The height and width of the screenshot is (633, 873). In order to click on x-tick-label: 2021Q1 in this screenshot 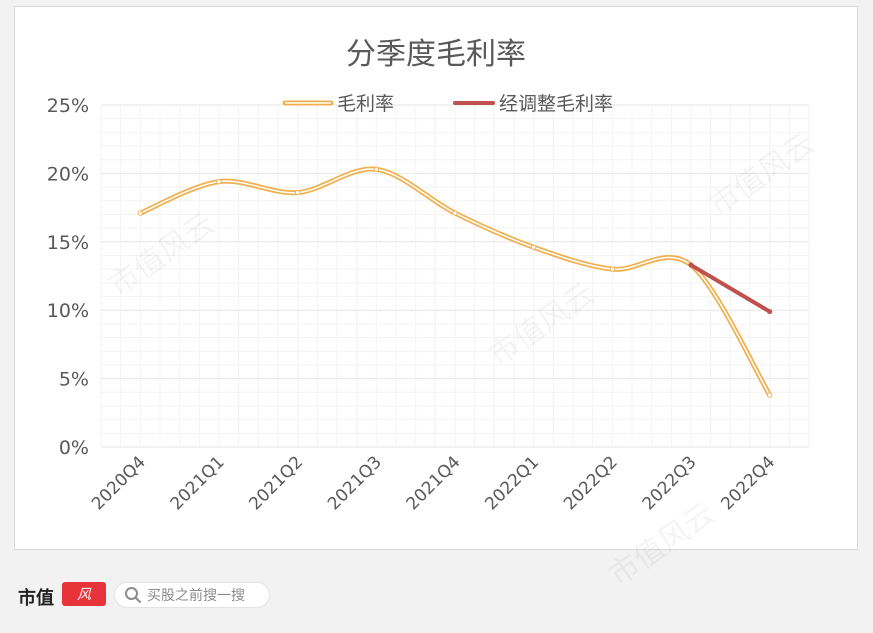, I will do `click(198, 483)`.